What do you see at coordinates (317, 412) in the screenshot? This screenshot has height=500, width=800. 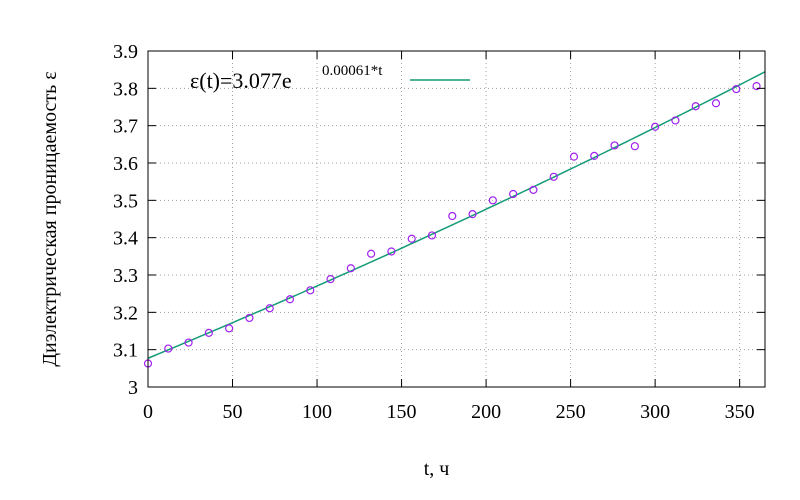 I see `x-tick-label: 100` at bounding box center [317, 412].